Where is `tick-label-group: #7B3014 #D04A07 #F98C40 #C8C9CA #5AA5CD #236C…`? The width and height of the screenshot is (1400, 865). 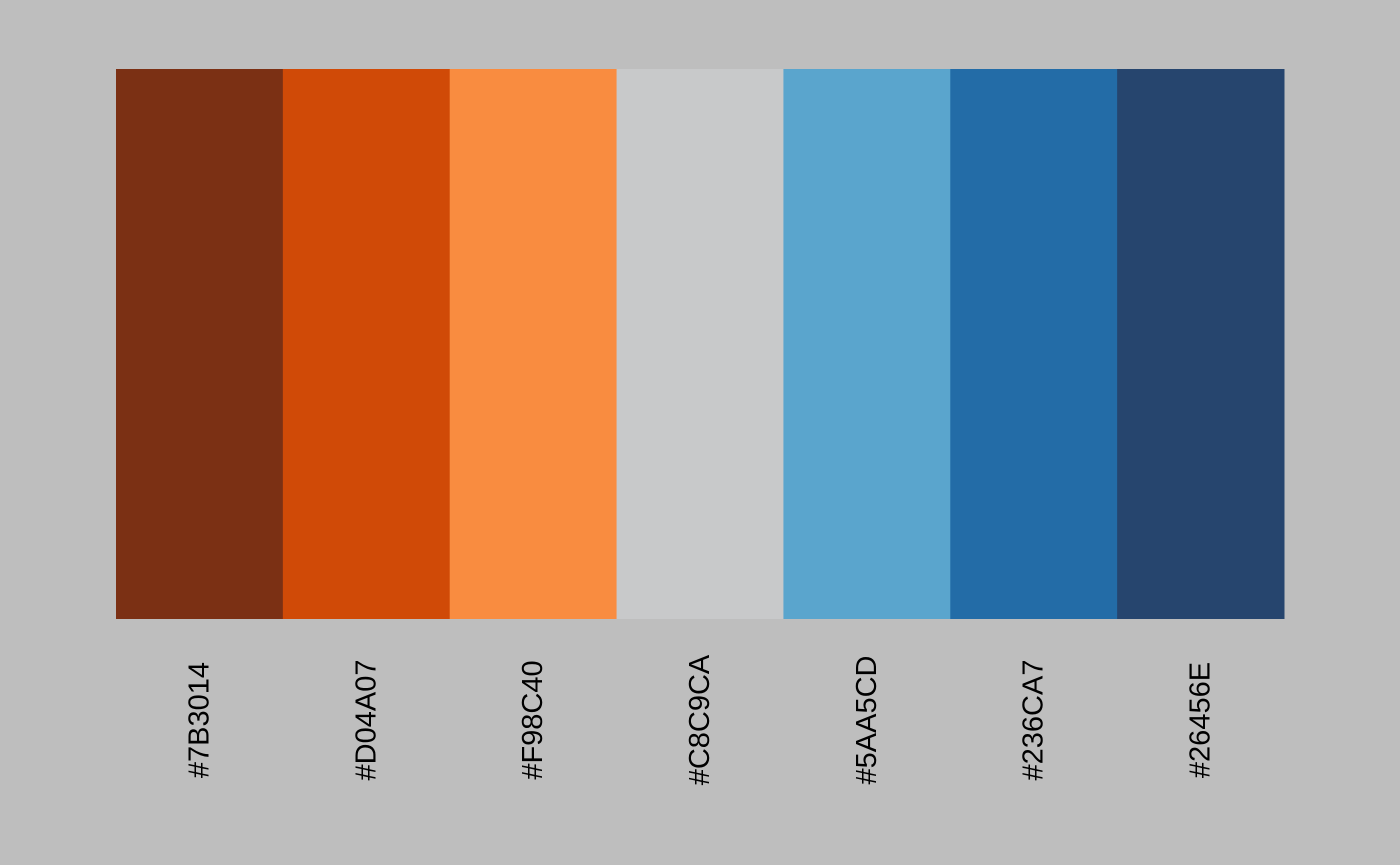 tick-label-group: #7B3014 #D04A07 #F98C40 #C8C9CA #5AA5CD #236C… is located at coordinates (699, 719).